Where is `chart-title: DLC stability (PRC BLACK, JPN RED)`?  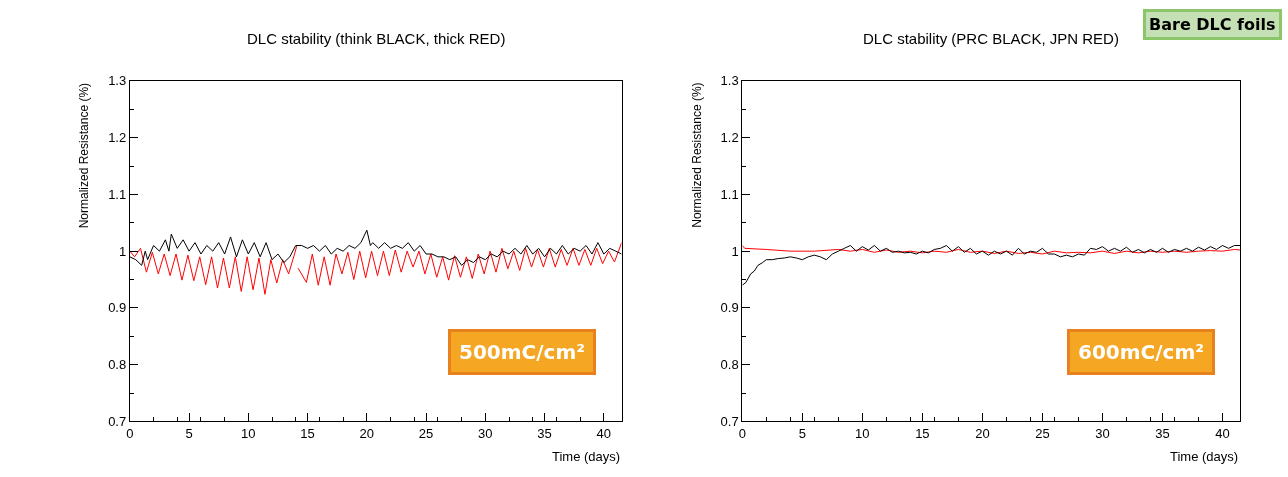
chart-title: DLC stability (PRC BLACK, JPN RED) is located at coordinates (991, 38).